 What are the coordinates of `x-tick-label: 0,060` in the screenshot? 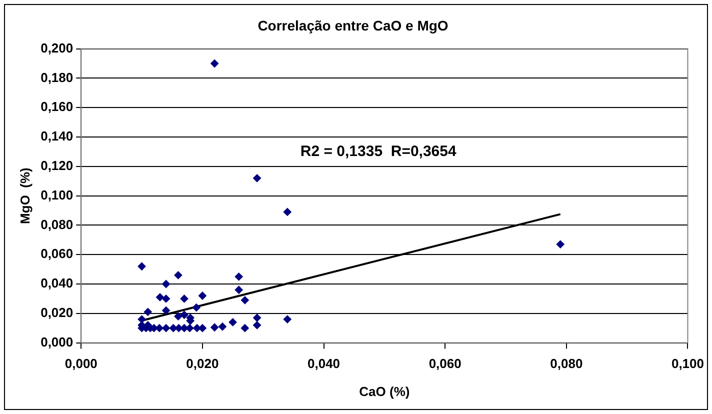 It's located at (445, 364).